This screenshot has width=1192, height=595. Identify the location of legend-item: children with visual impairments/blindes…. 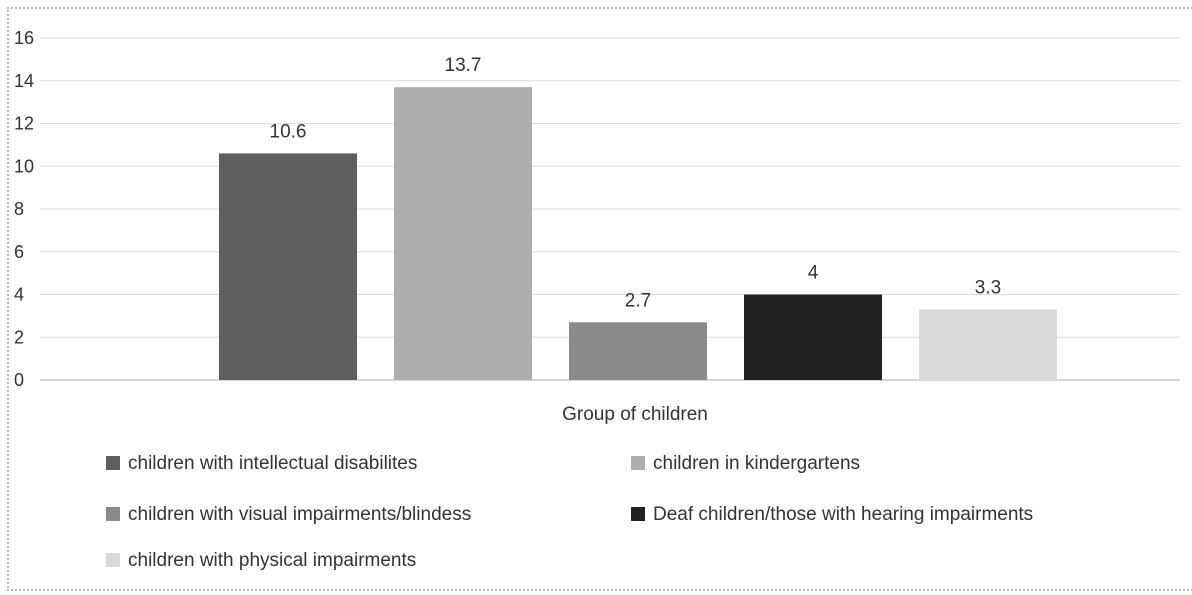
(288, 514).